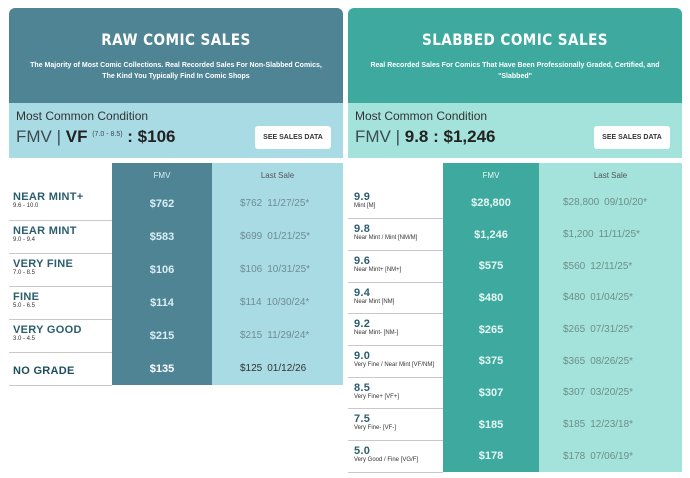 The image size is (690, 478). I want to click on slab-see-sales-data-button: SEE SALES DATA, so click(632, 137).